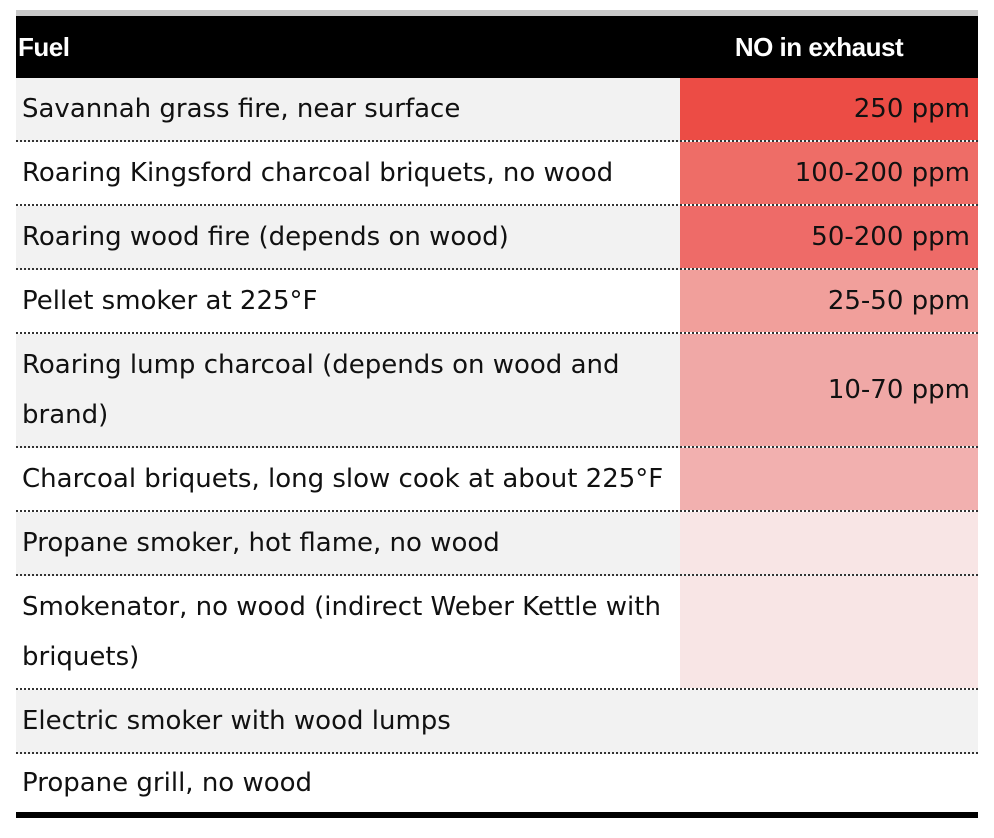 The height and width of the screenshot is (838, 994). I want to click on fuel-cell: Electric smoker with wood lumps, so click(236, 721).